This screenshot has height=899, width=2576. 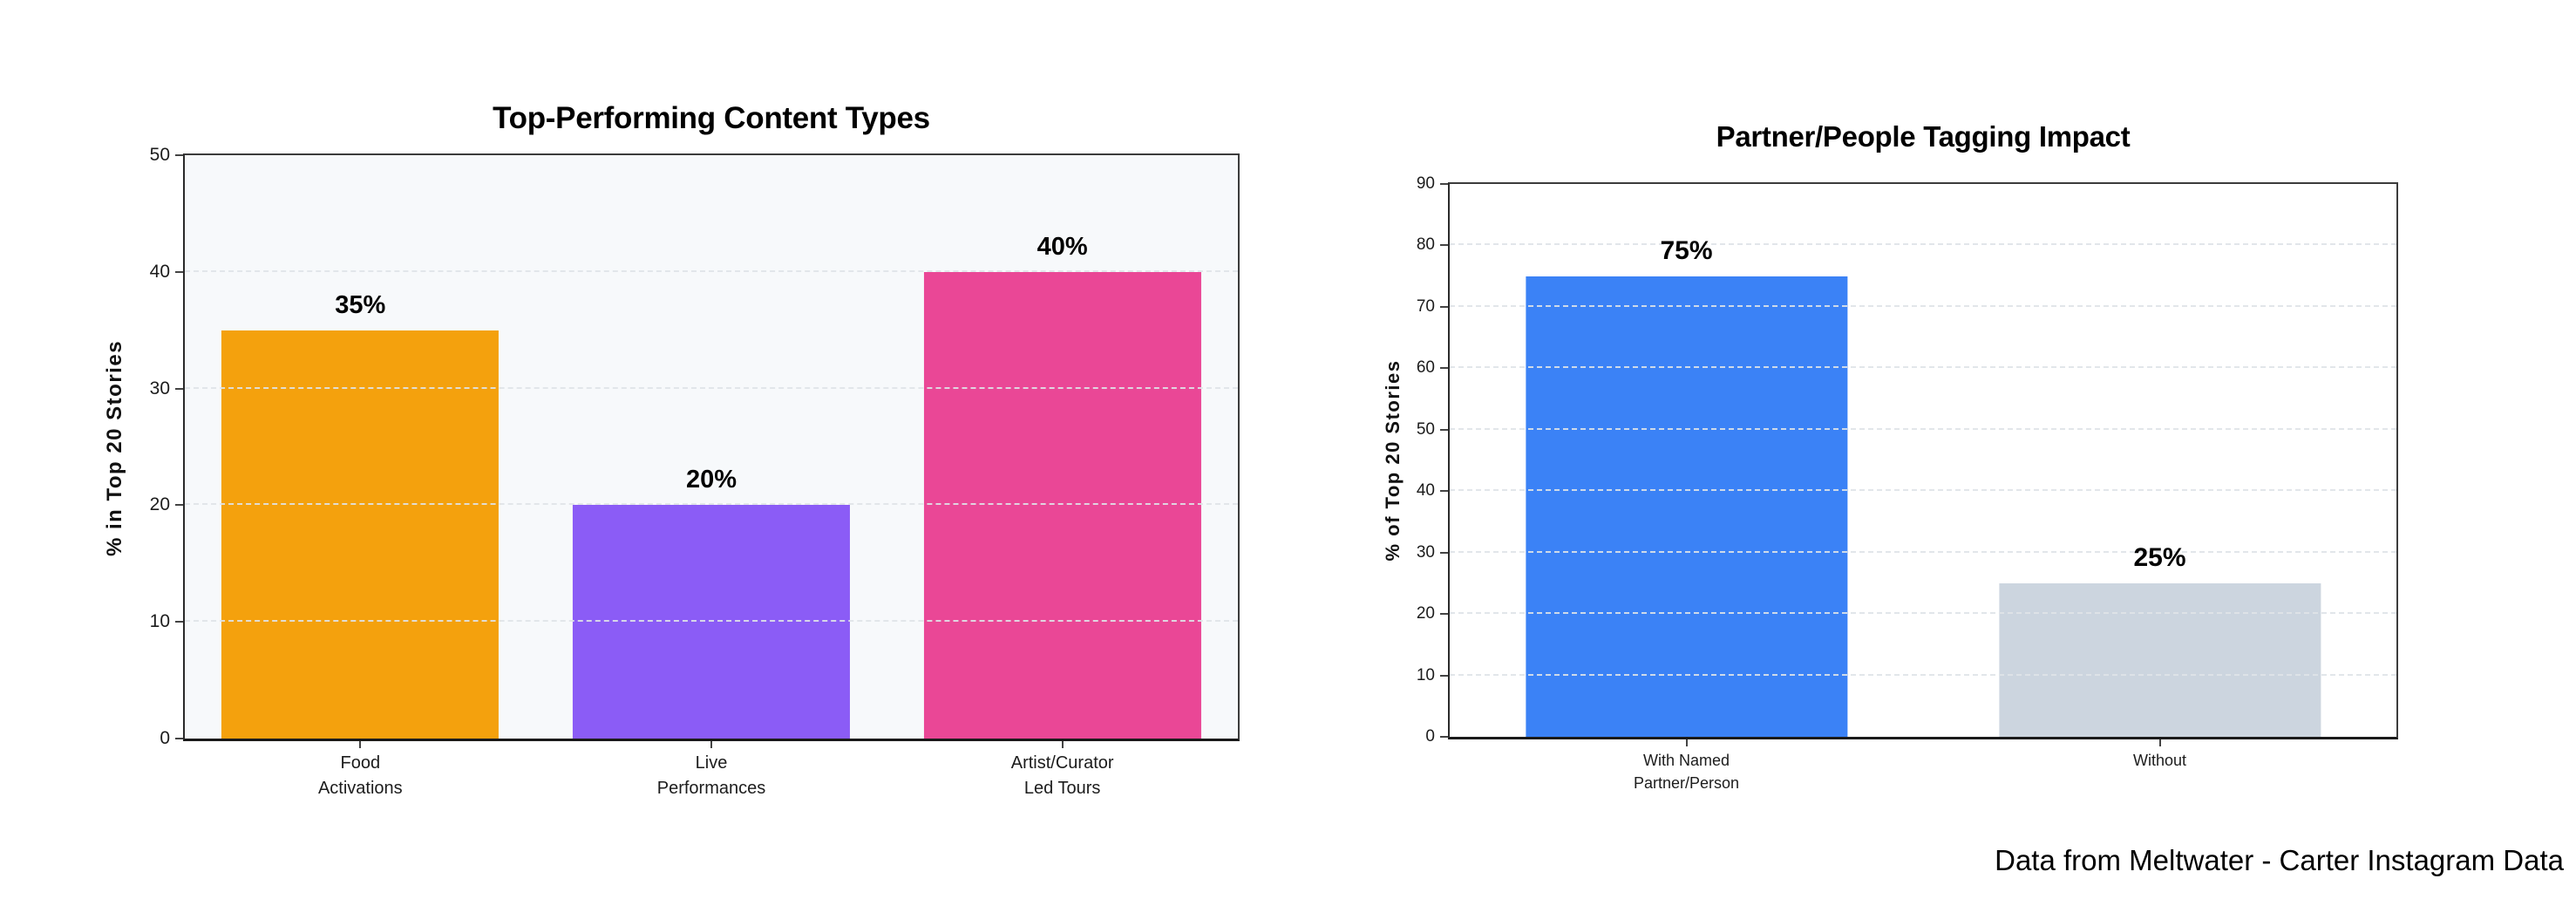 What do you see at coordinates (711, 480) in the screenshot?
I see `bar-value-label: 20%` at bounding box center [711, 480].